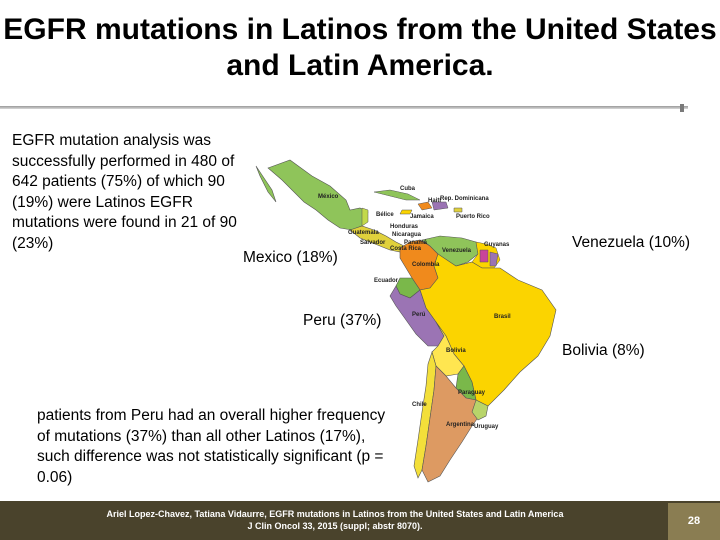 This screenshot has width=720, height=540. What do you see at coordinates (419, 405) in the screenshot?
I see `map-label-chile: Chile` at bounding box center [419, 405].